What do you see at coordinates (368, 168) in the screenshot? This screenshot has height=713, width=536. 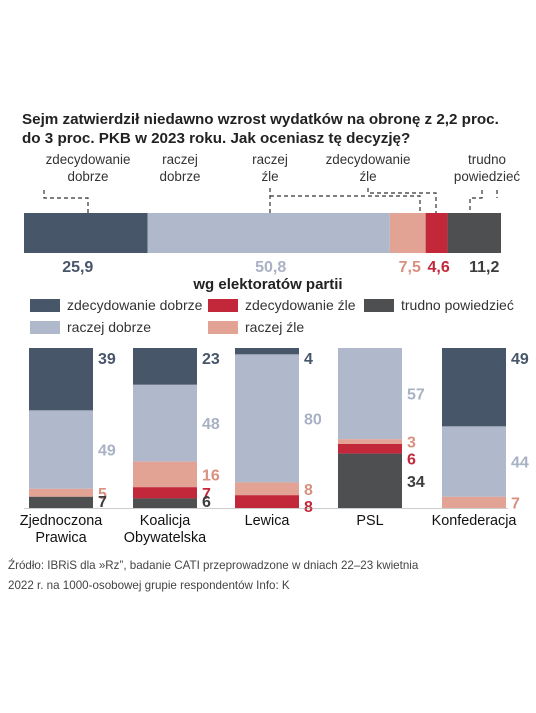 I see `category-label-zdecydowanie-zle: zdecydowanie źle` at bounding box center [368, 168].